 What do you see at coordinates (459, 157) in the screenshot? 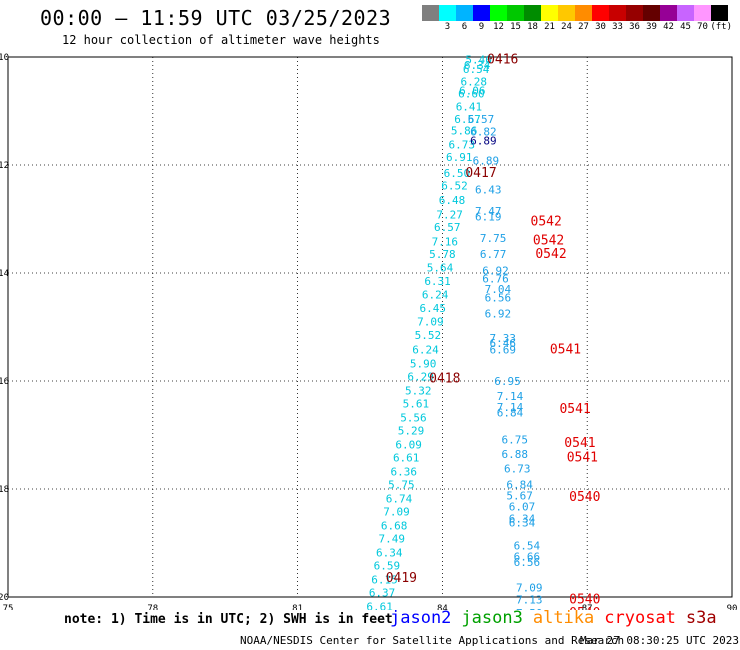
I see `swh-value-track1: 6.91` at bounding box center [459, 157].